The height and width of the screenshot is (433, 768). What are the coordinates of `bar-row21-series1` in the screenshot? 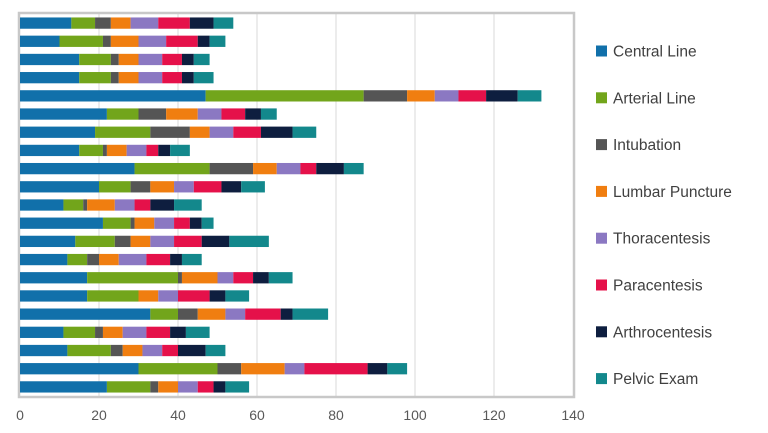 It's located at (63, 387).